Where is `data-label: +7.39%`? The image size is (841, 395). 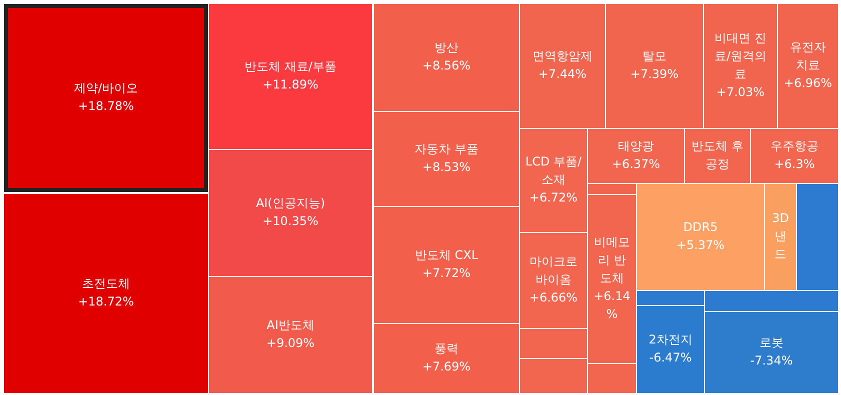 data-label: +7.39% is located at coordinates (654, 74).